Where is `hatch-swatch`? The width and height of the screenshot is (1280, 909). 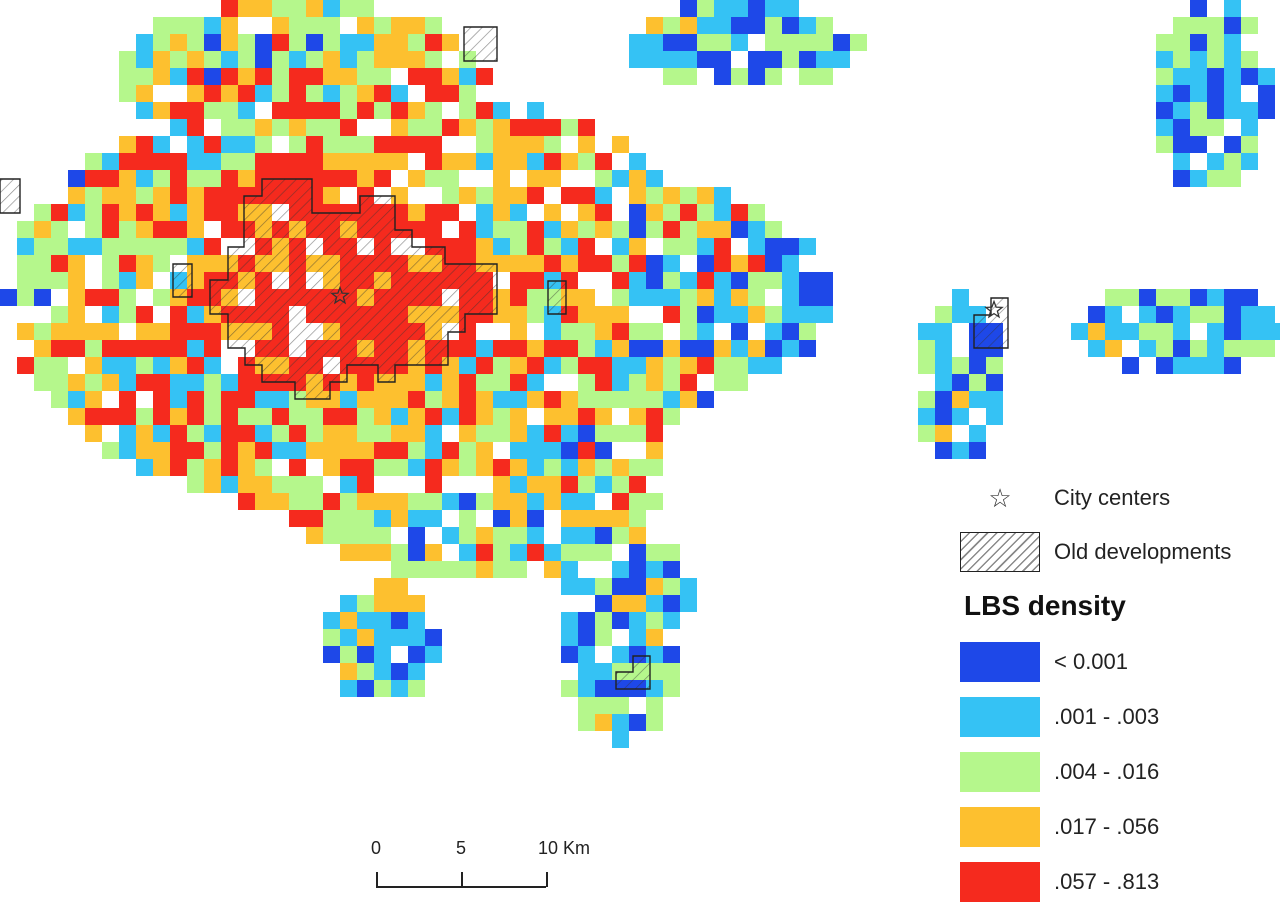 hatch-swatch is located at coordinates (1000, 552).